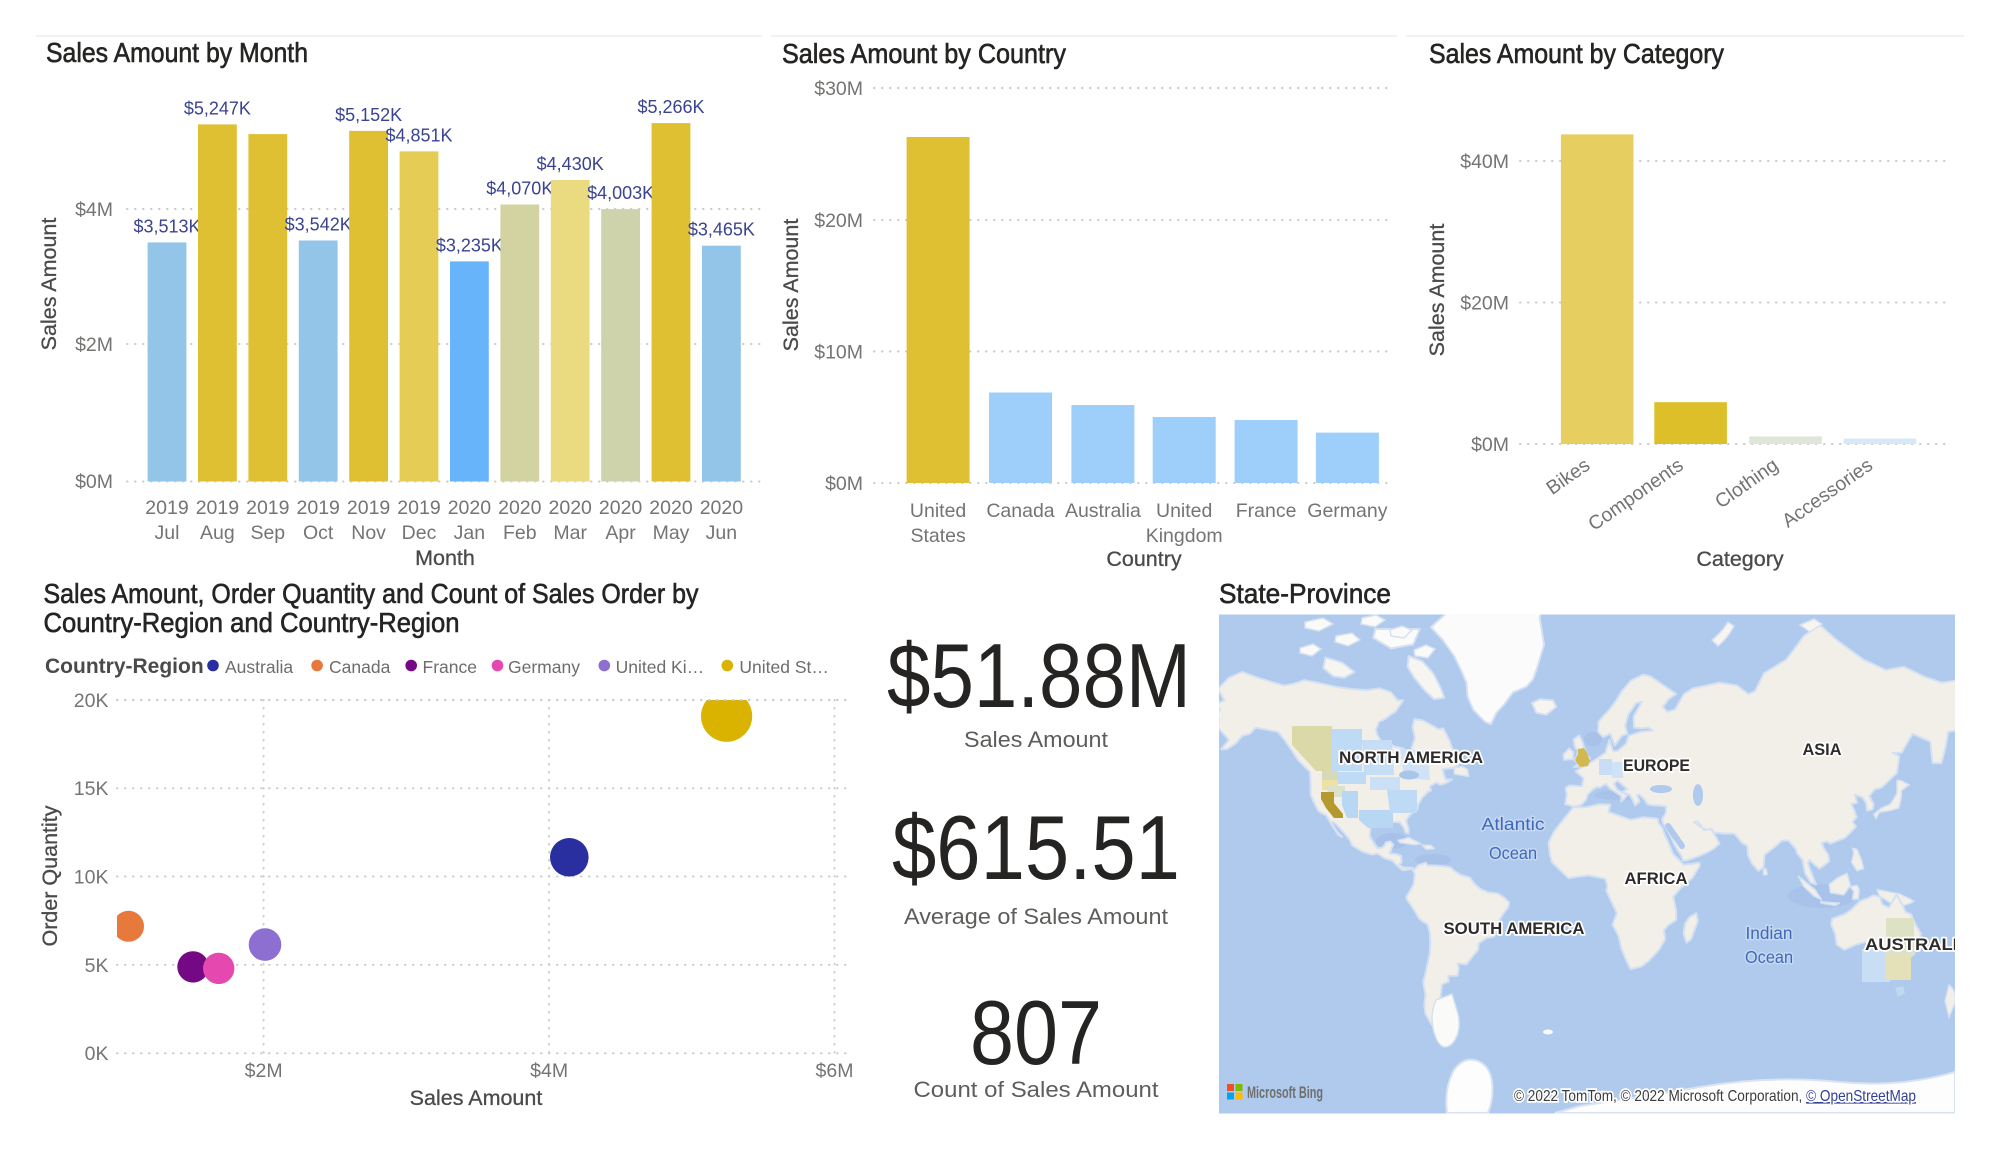 The image size is (2000, 1156). Describe the element at coordinates (124, 666) in the screenshot. I see `svg-text: Country-Region` at that location.